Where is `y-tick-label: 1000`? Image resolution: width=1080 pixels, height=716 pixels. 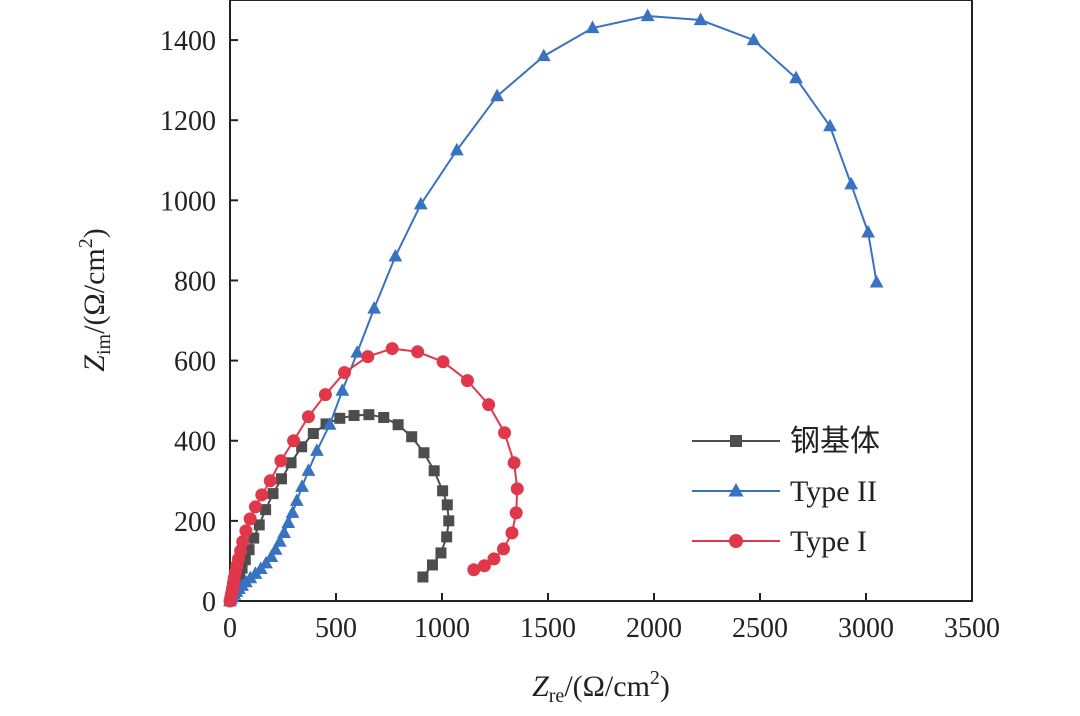
y-tick-label: 1000 is located at coordinates (188, 201).